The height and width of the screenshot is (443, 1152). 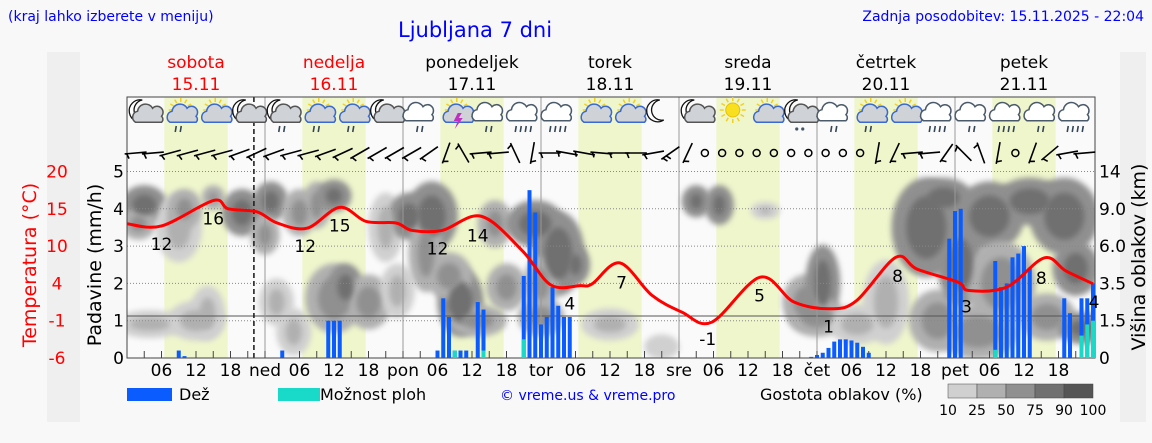 What do you see at coordinates (213, 220) in the screenshot?
I see `temperature-label: 16` at bounding box center [213, 220].